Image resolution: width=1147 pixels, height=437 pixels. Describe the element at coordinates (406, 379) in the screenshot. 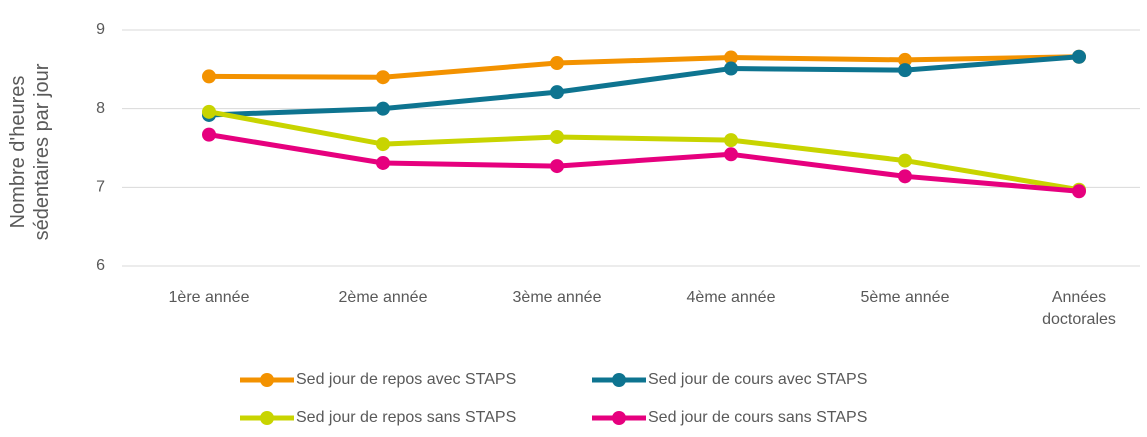

I see `legend-label: Sed jour de repos avec STAPS` at that location.